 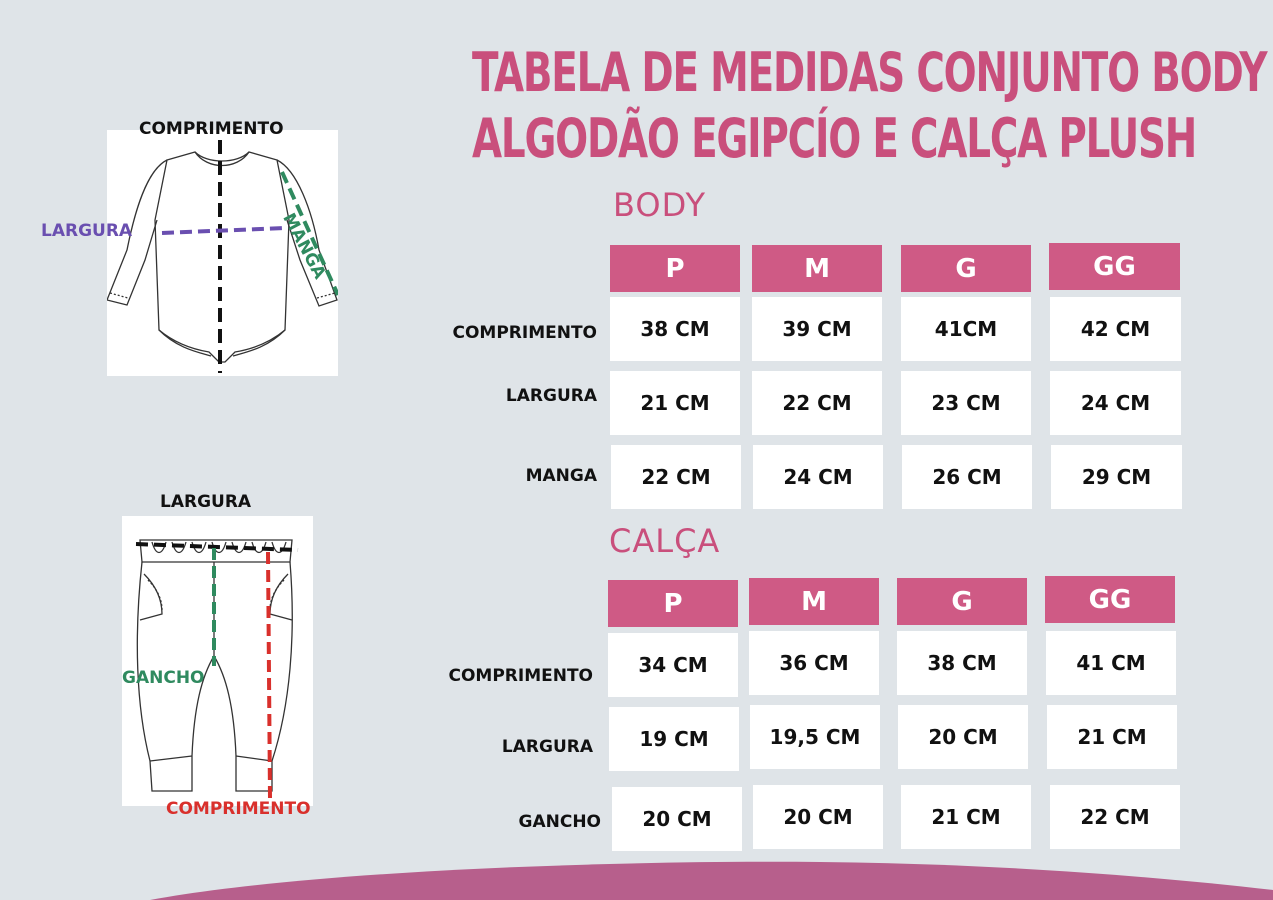 I want to click on pants-row-label: COMPRIMENTO, so click(x=520, y=676).